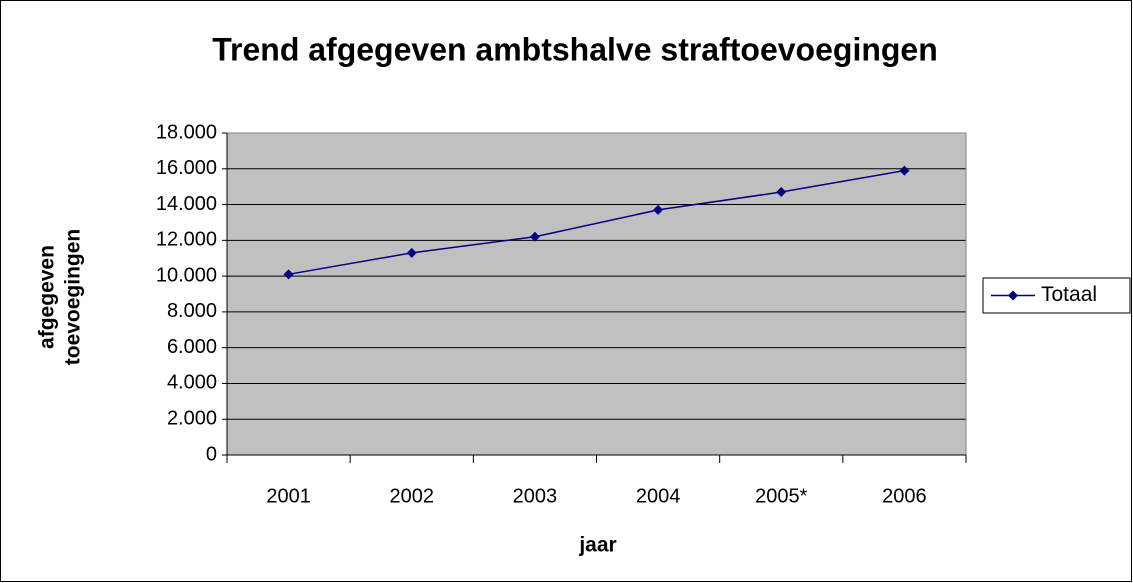 This screenshot has width=1133, height=583. Describe the element at coordinates (1069, 294) in the screenshot. I see `legend-label: Totaal` at that location.